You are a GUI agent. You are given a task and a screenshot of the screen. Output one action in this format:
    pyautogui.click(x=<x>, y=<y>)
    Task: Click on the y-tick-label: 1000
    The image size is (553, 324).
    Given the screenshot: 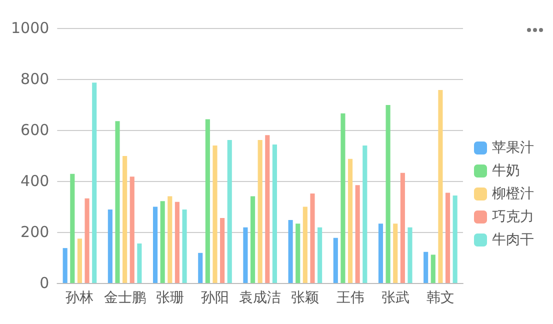 What is the action you would take?
    pyautogui.click(x=30, y=28)
    